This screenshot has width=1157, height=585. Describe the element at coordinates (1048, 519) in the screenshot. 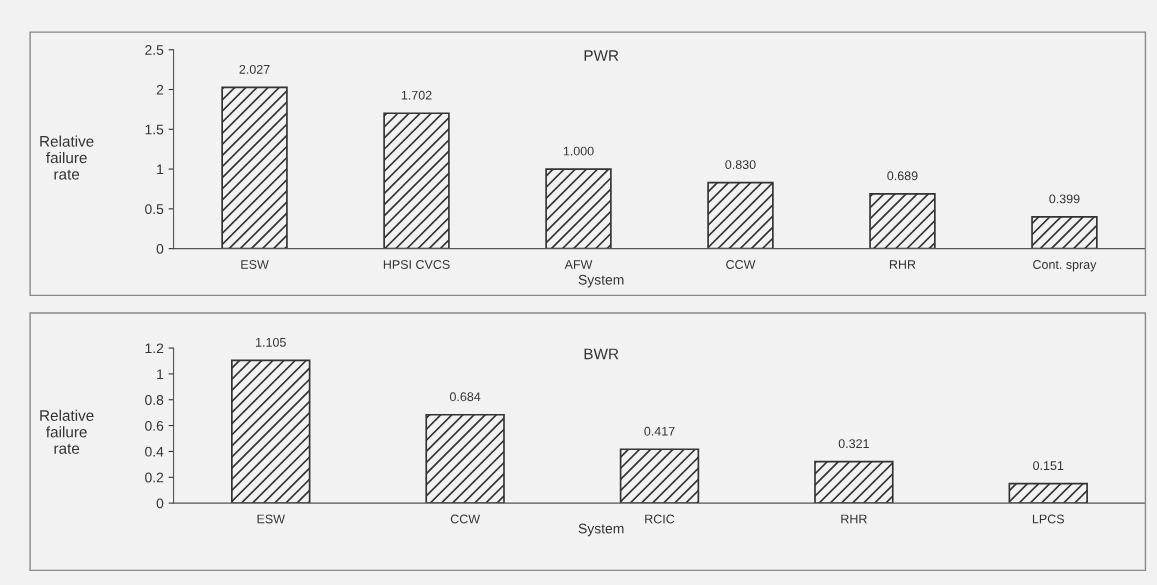

I see `x-tick-label: LPCS` at that location.